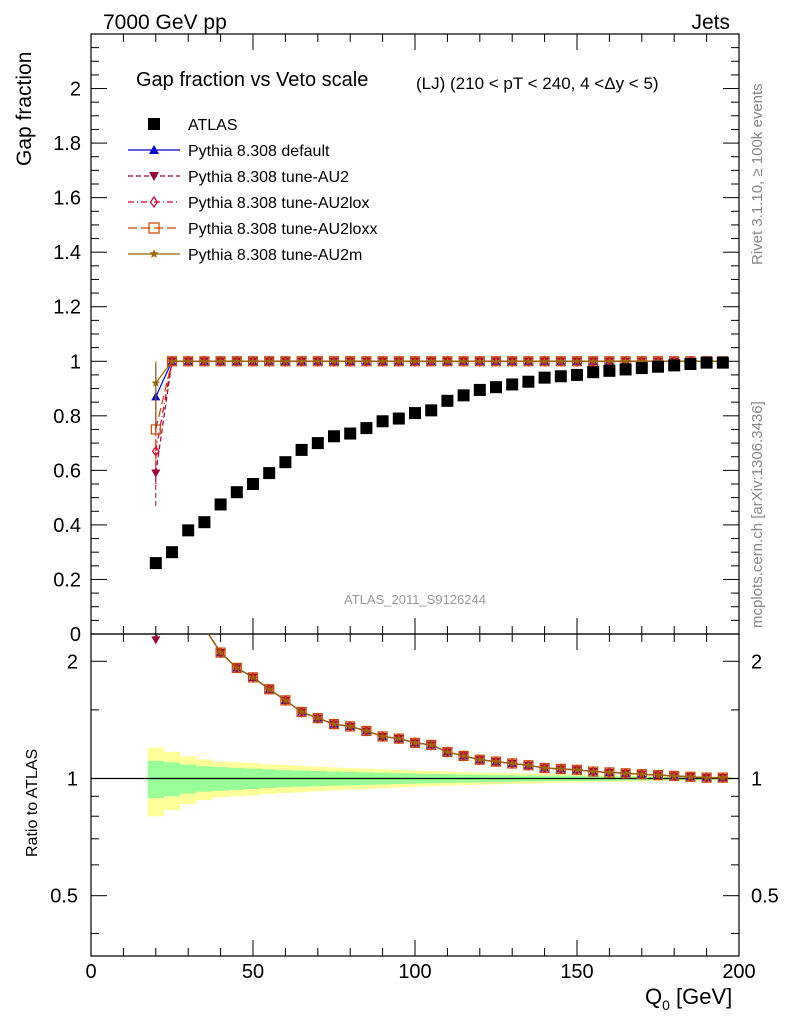  What do you see at coordinates (72, 779) in the screenshot?
I see `ratio-y-tick-label: 1` at bounding box center [72, 779].